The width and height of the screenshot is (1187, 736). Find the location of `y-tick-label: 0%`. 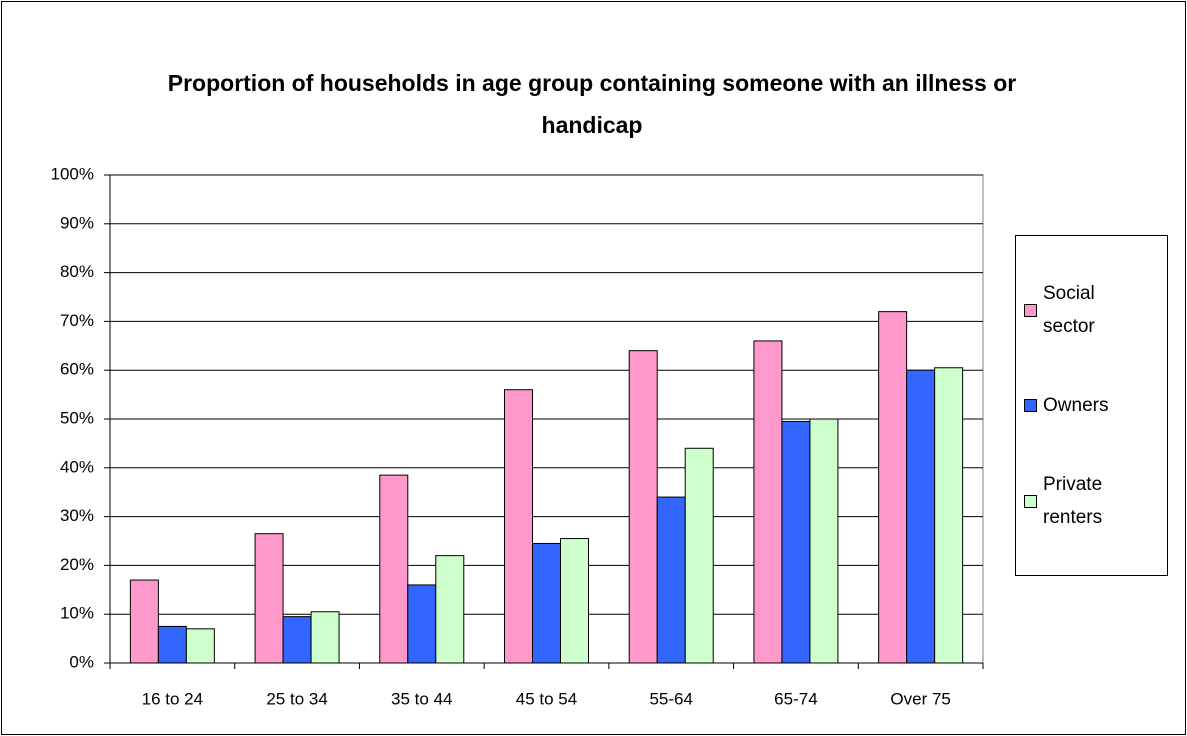

y-tick-label: 0% is located at coordinates (81, 661).